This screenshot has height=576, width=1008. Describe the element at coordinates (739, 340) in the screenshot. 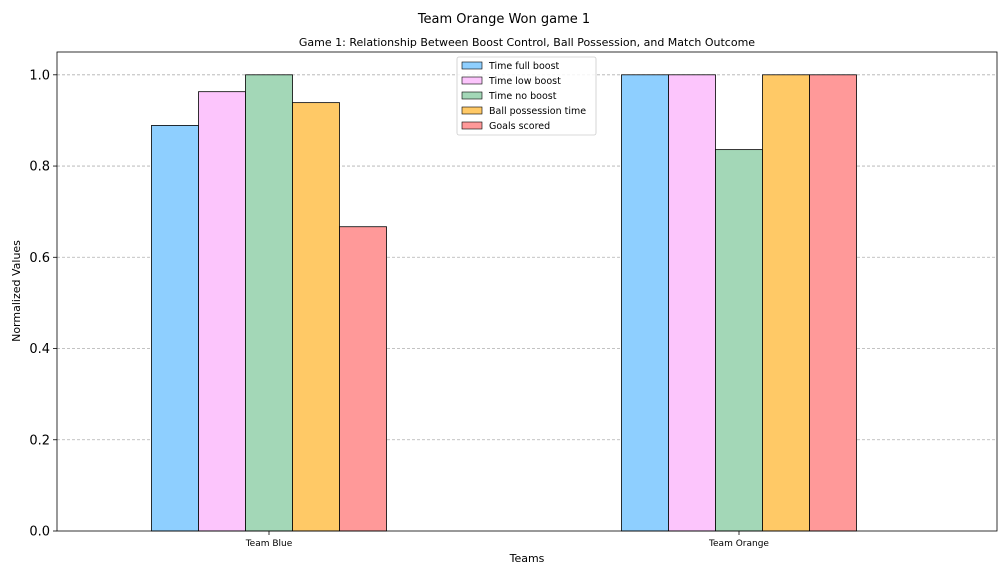

I see `bar-team-orange-time-no-boost` at that location.